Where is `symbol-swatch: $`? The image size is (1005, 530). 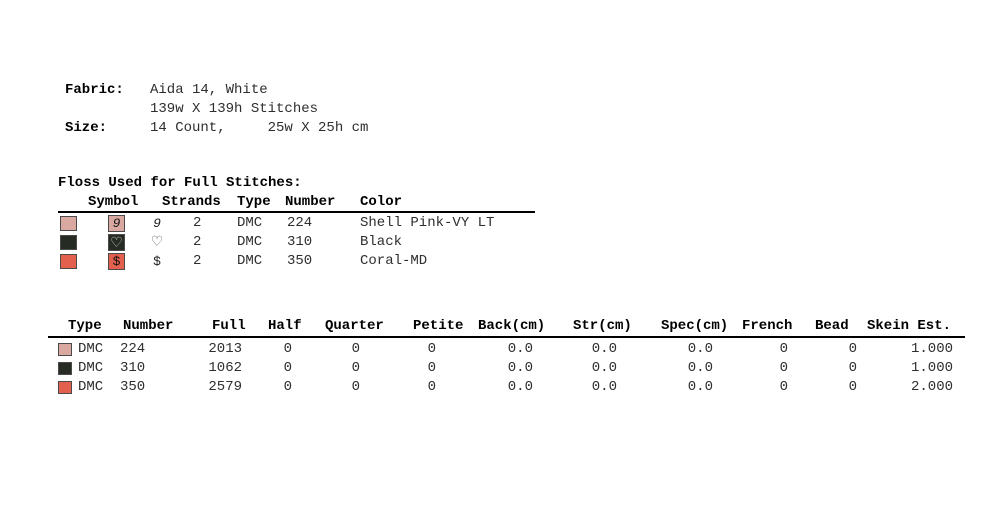 symbol-swatch: $ is located at coordinates (116, 261).